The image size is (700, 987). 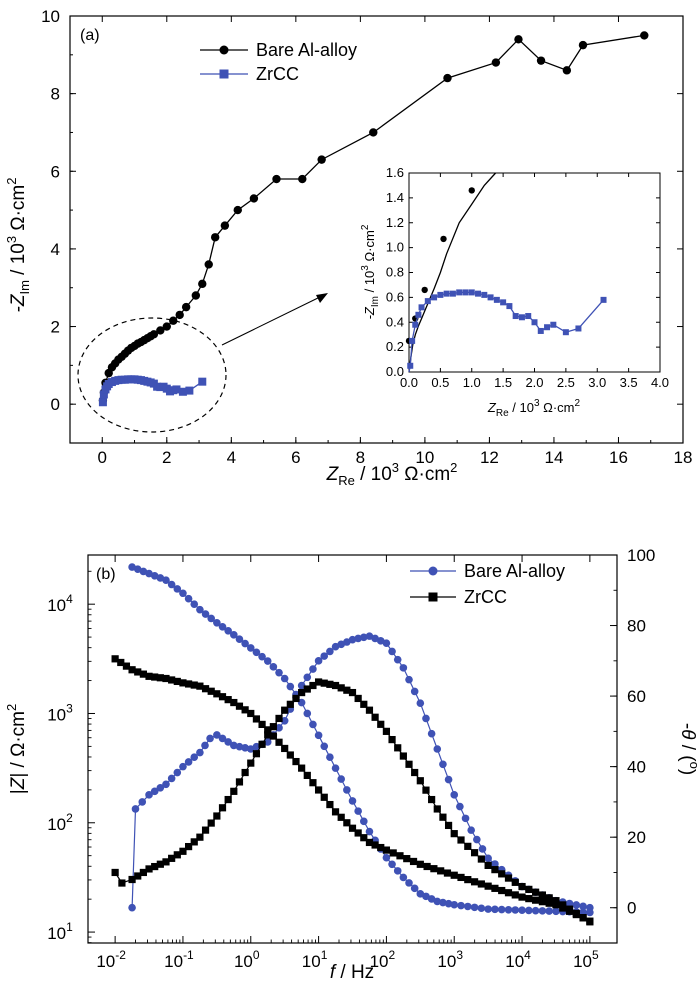 I want to click on y2-tick-label-b: 100, so click(x=641, y=555).